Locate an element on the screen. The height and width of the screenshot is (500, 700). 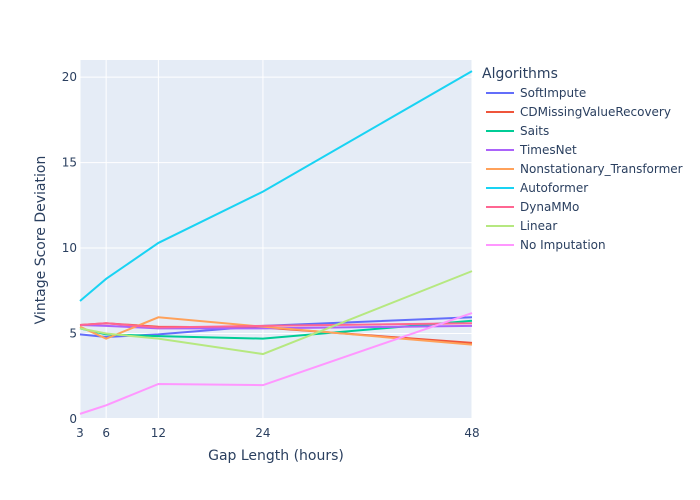
x-tick-label: 24 is located at coordinates (262, 433).